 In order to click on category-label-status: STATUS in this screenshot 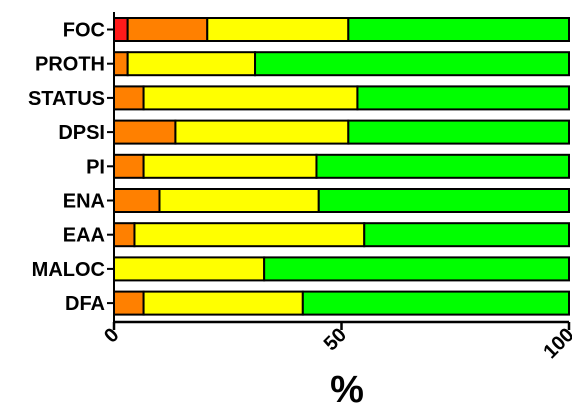, I will do `click(66, 99)`.